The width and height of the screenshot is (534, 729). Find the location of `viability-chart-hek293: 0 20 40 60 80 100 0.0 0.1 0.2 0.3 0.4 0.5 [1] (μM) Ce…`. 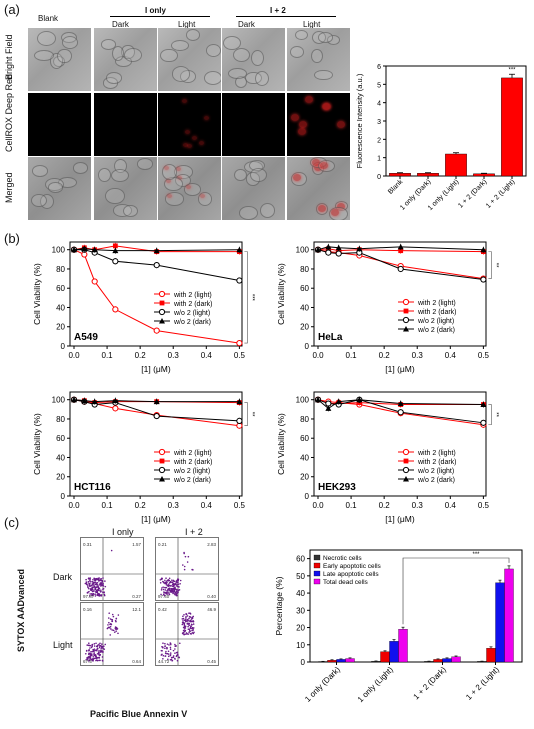

viability-chart-hek293: 0 20 40 60 80 100 0.0 0.1 0.2 0.3 0.4 0.5 [1] (μM) Ce… is located at coordinates (387, 457).